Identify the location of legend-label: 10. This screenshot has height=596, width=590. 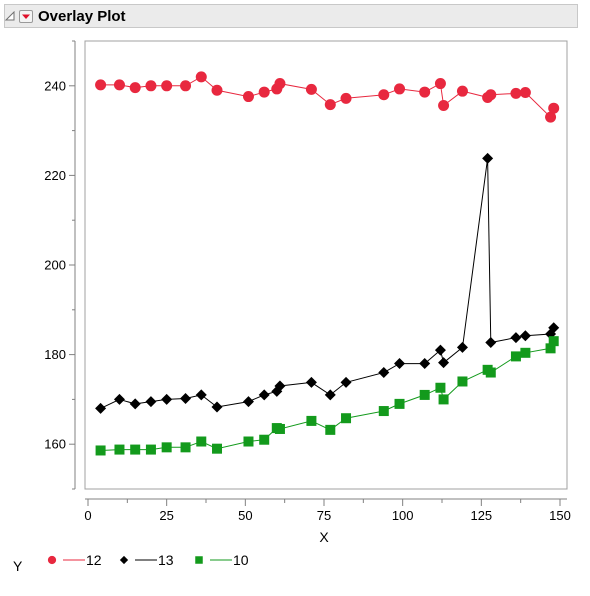
(241, 560).